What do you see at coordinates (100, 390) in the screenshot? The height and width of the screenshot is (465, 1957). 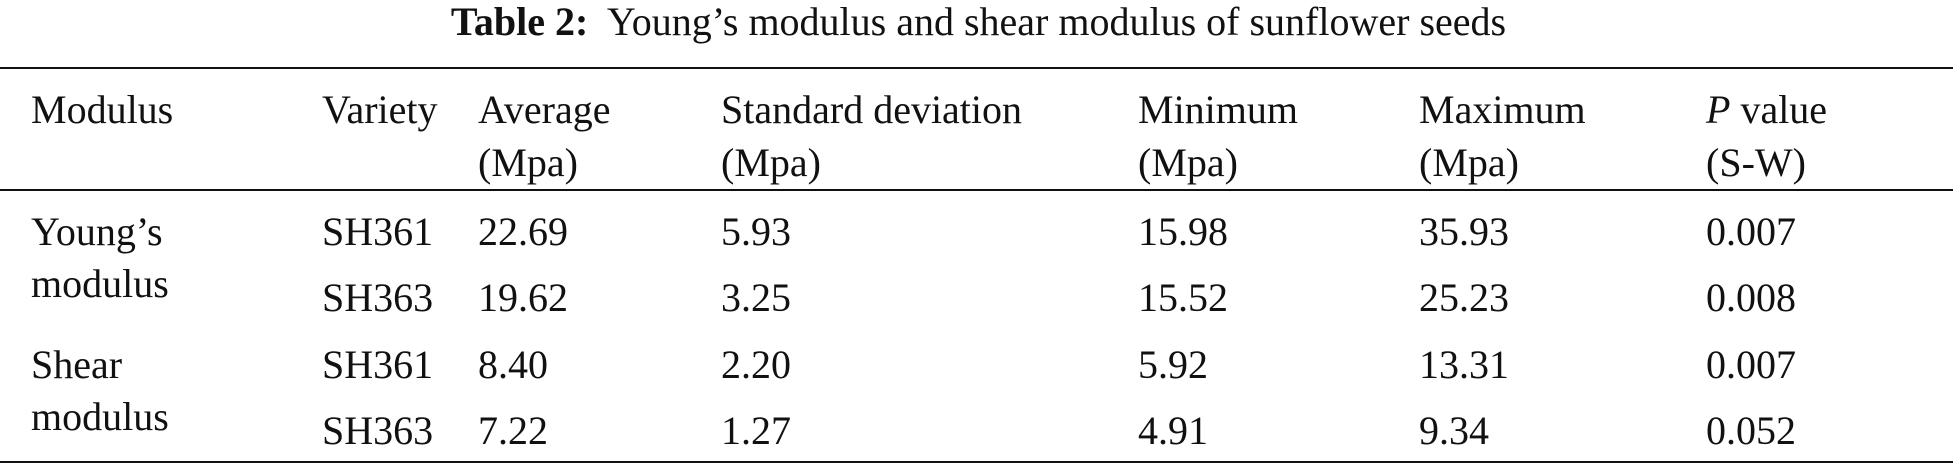 I see `modulus-cell: Shear modulus` at bounding box center [100, 390].